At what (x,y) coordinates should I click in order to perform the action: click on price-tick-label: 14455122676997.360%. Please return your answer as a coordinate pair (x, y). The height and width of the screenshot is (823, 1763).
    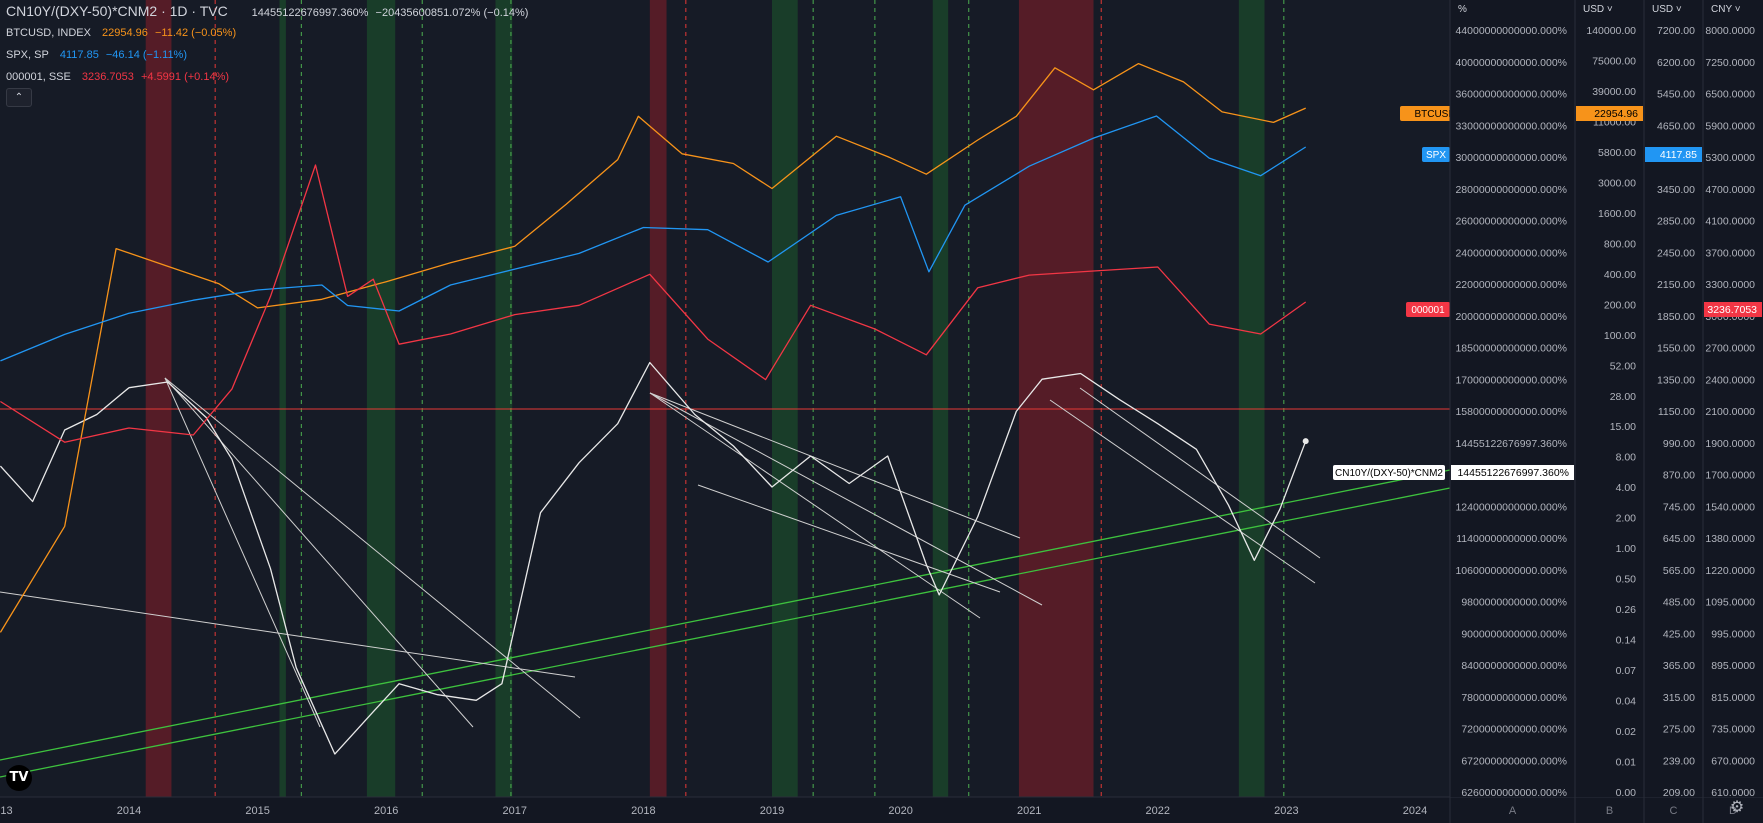
    Looking at the image, I should click on (1511, 444).